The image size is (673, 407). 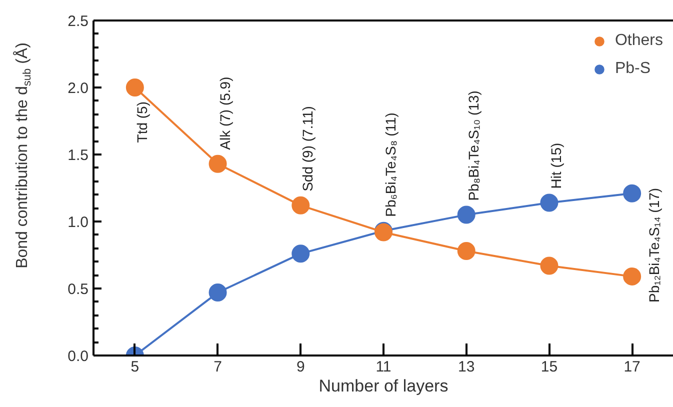 I want to click on y-tick-label: 2.5, so click(x=78, y=21).